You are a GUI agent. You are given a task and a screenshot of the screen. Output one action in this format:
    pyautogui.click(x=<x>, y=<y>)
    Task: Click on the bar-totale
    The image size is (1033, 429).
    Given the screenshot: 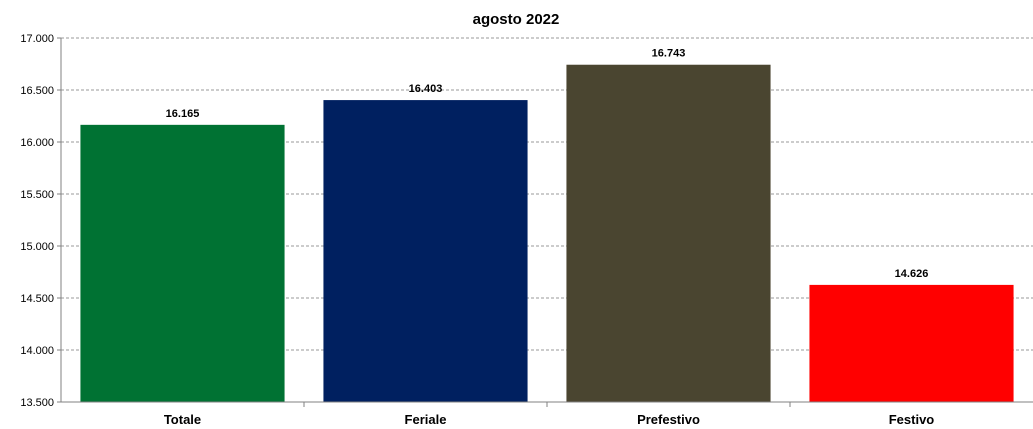 What is the action you would take?
    pyautogui.click(x=182, y=263)
    